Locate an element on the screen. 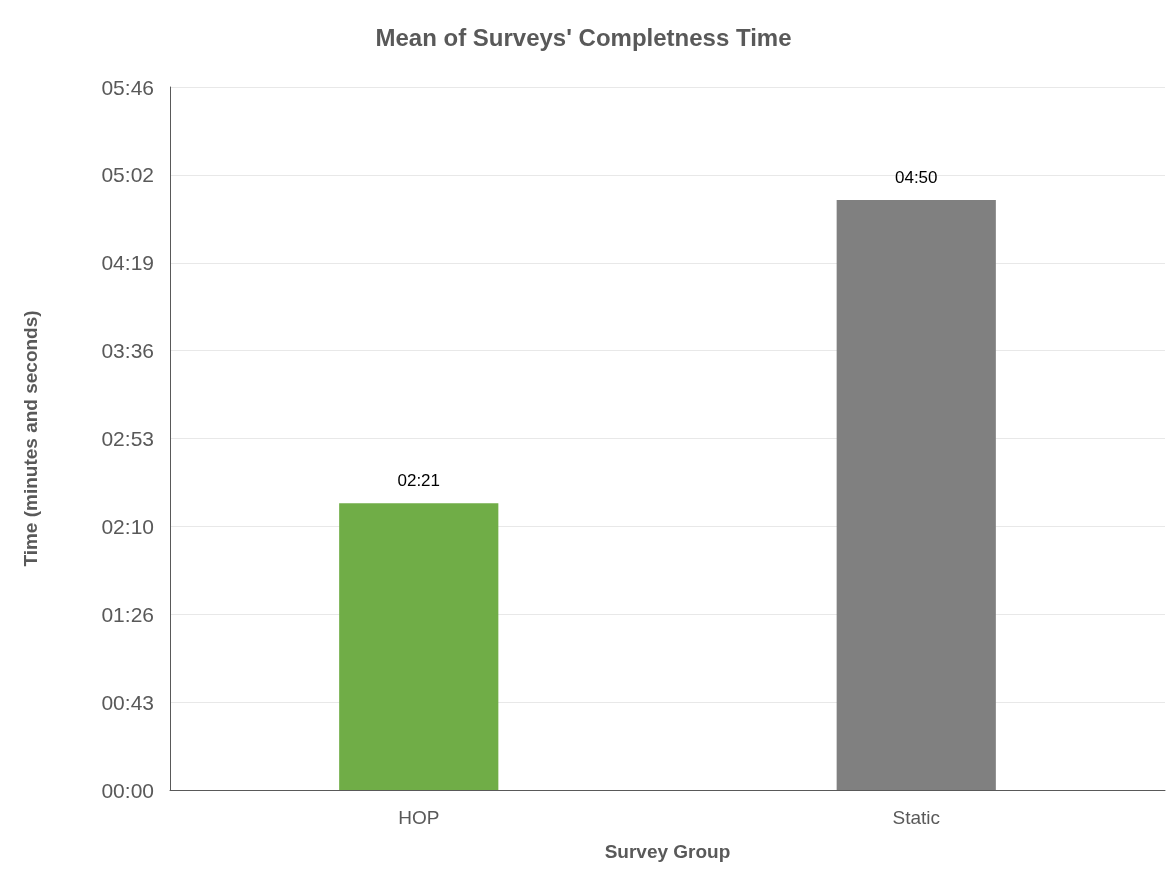 The image size is (1167, 895). y-tick-label: 02:53 is located at coordinates (127, 438).